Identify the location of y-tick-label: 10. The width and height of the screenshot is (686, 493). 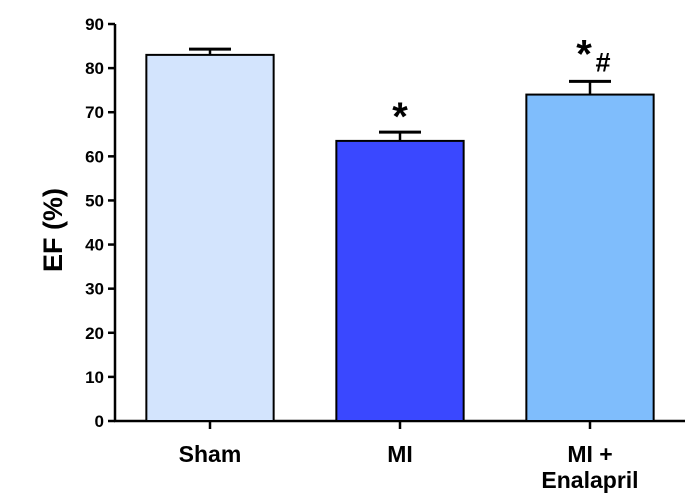
(94, 377).